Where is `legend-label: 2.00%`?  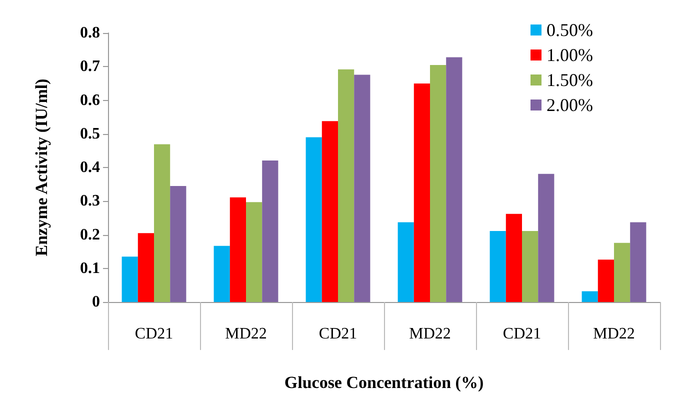 legend-label: 2.00% is located at coordinates (570, 105).